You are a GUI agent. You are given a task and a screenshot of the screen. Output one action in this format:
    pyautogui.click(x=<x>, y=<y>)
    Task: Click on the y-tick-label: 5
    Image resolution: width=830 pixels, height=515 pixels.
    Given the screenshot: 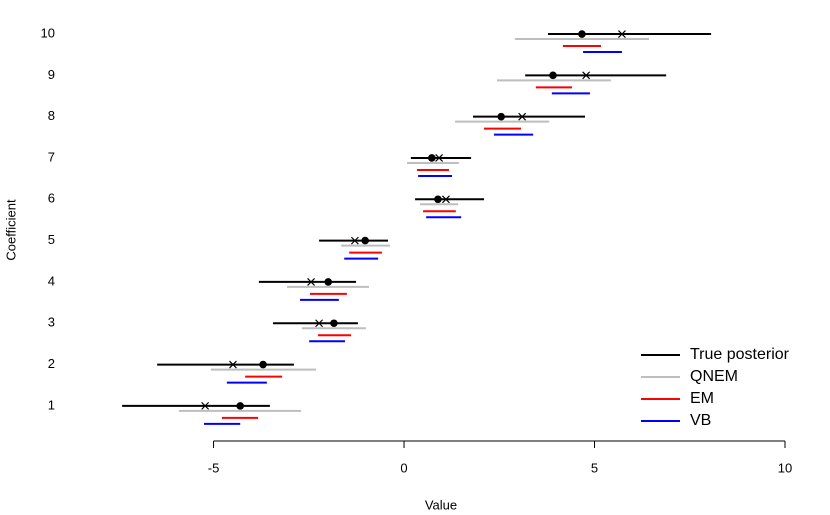 What is the action you would take?
    pyautogui.click(x=51, y=239)
    